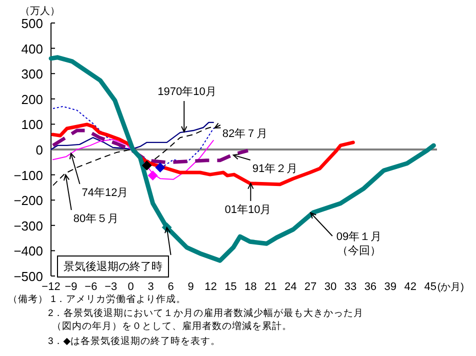  What do you see at coordinates (96, 219) in the screenshot?
I see `annotation: 80年５月` at bounding box center [96, 219].